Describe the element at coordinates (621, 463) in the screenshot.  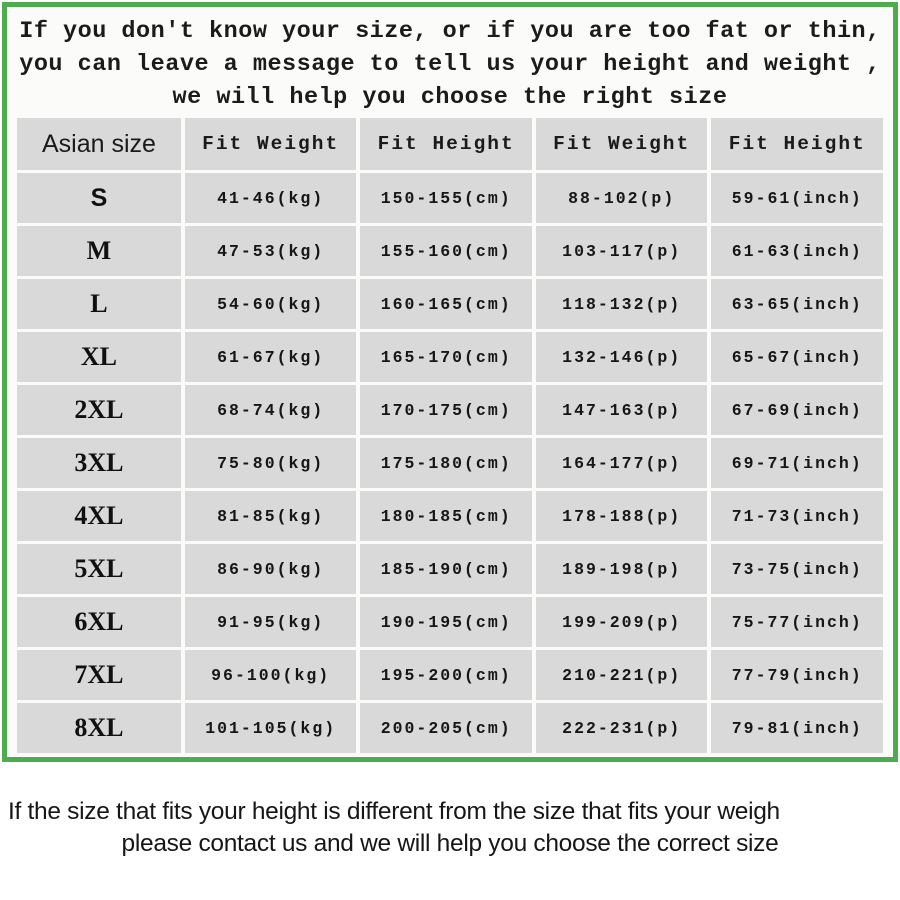
I see `size-value: 164-177(p)` at that location.